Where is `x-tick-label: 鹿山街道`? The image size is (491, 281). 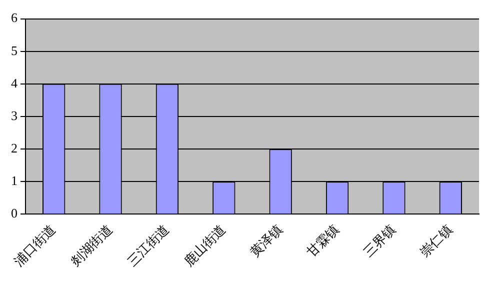
x-tick-label: 鹿山街道 is located at coordinates (204, 246).